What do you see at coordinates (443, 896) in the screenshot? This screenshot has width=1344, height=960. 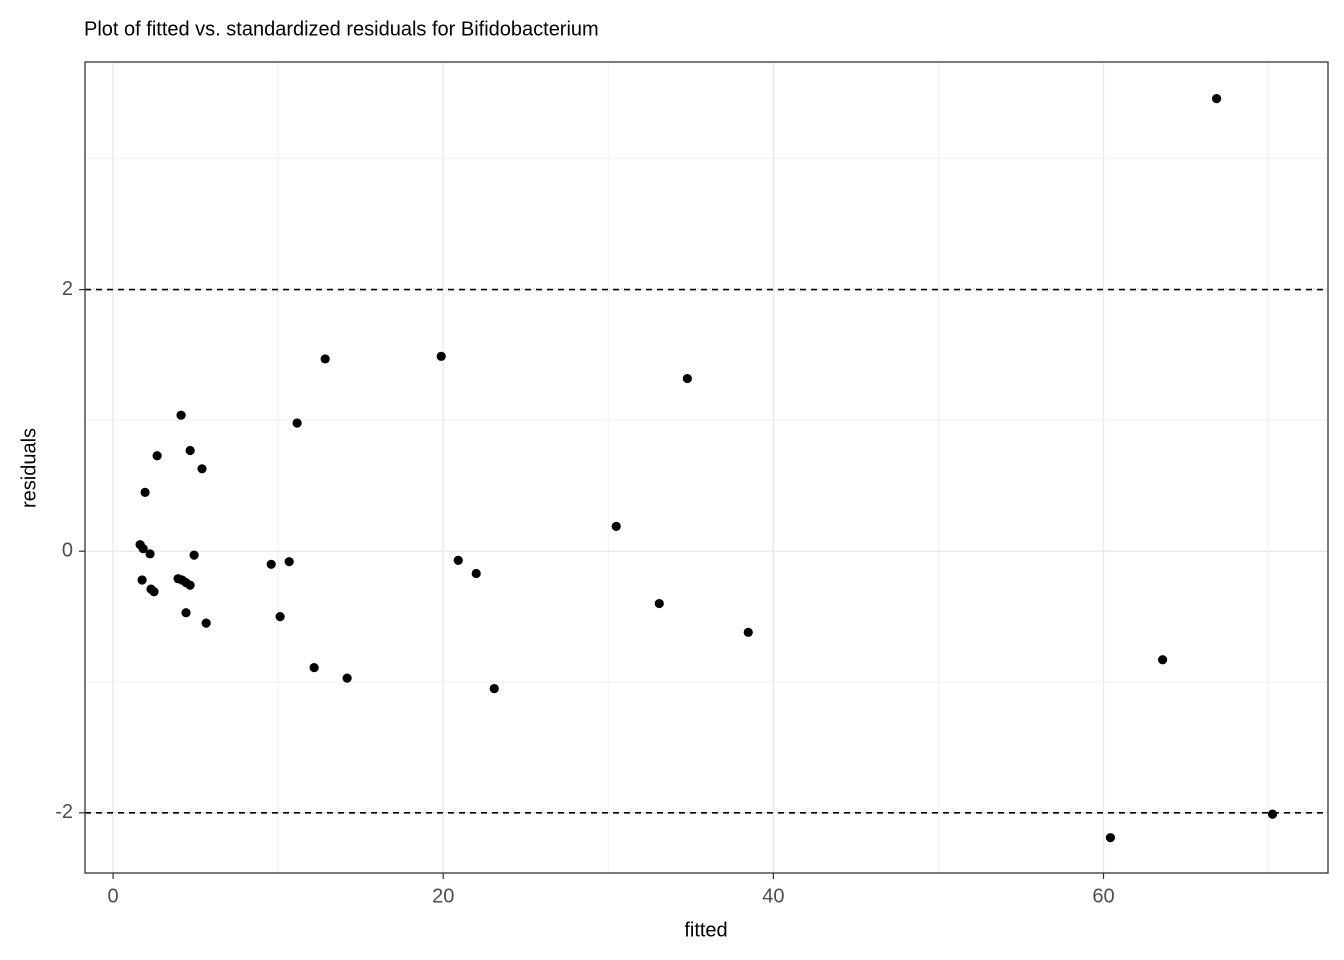 I see `x-tick-label: 20` at bounding box center [443, 896].